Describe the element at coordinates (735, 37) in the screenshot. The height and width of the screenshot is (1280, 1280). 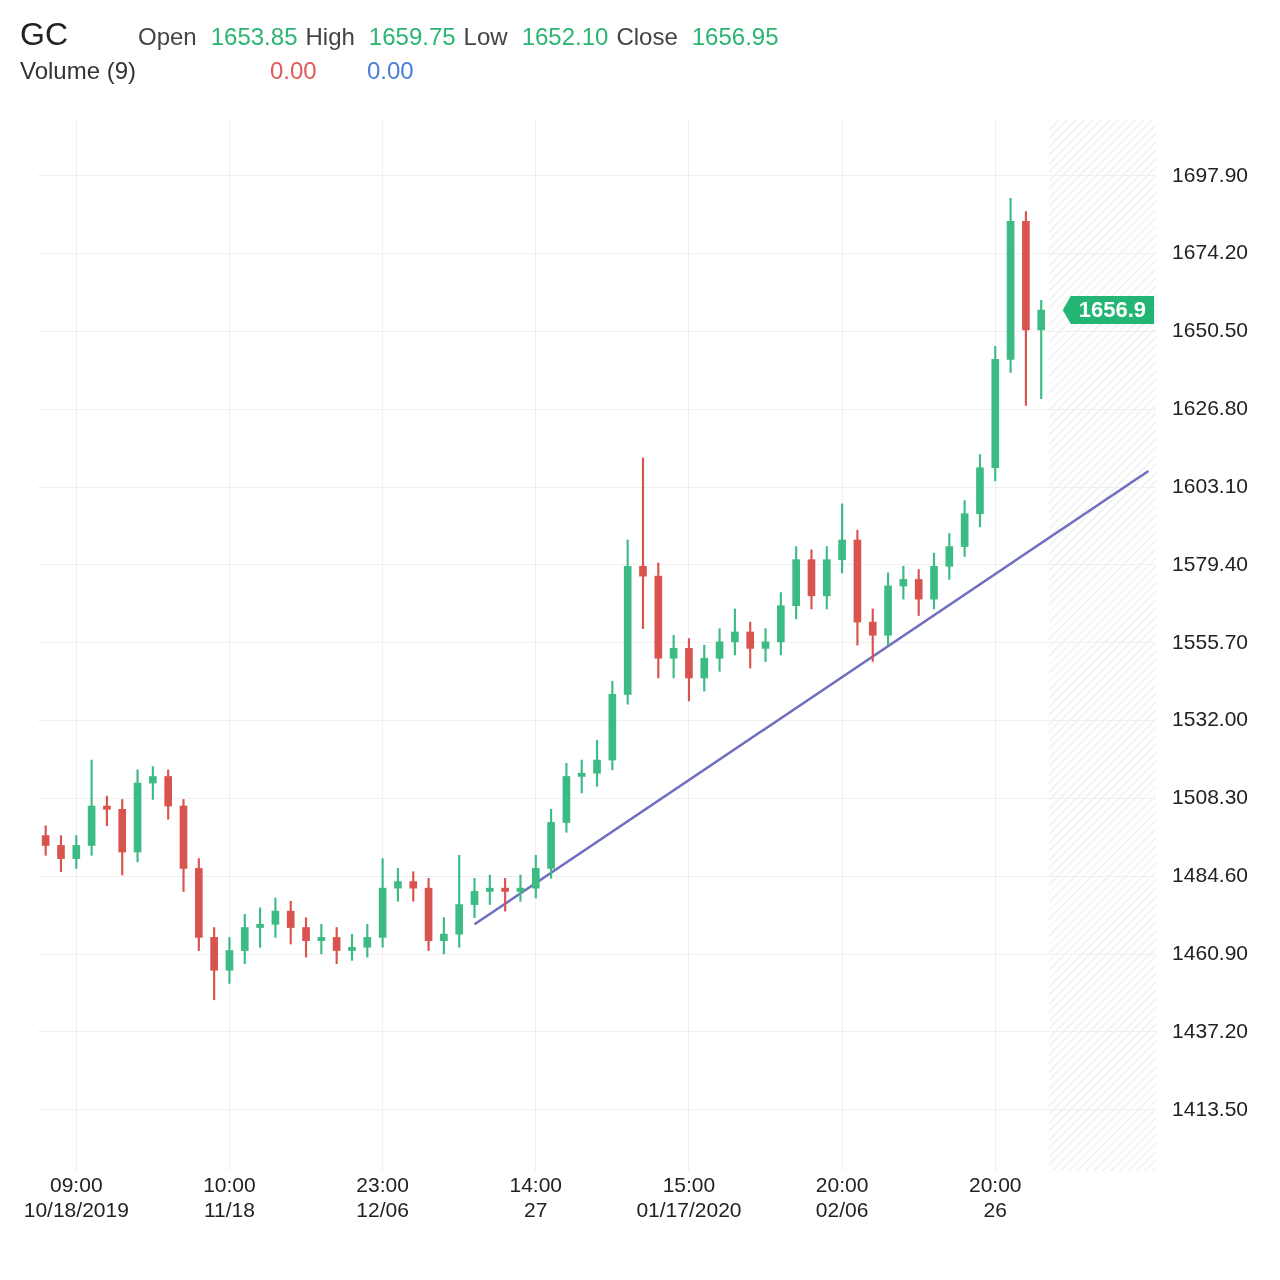
I see `text: 1656.95` at that location.